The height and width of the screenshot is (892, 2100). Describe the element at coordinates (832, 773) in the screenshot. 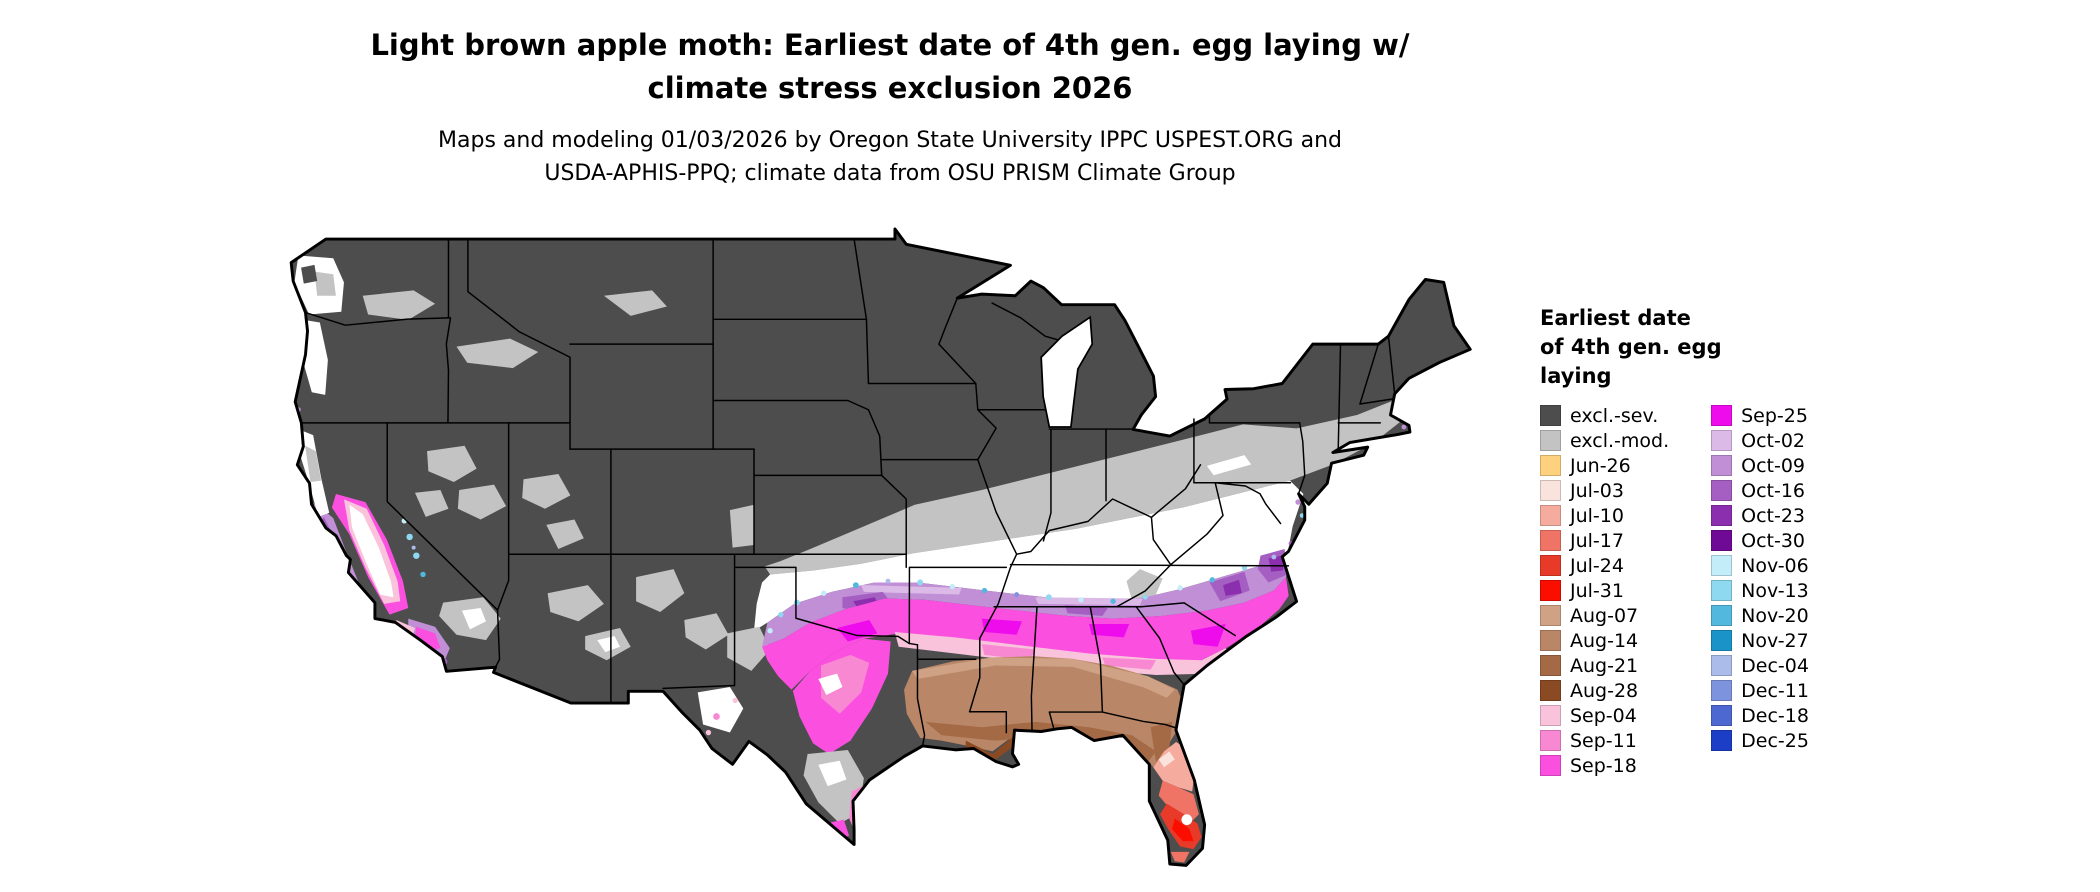

I see `region-south-texas-white` at that location.